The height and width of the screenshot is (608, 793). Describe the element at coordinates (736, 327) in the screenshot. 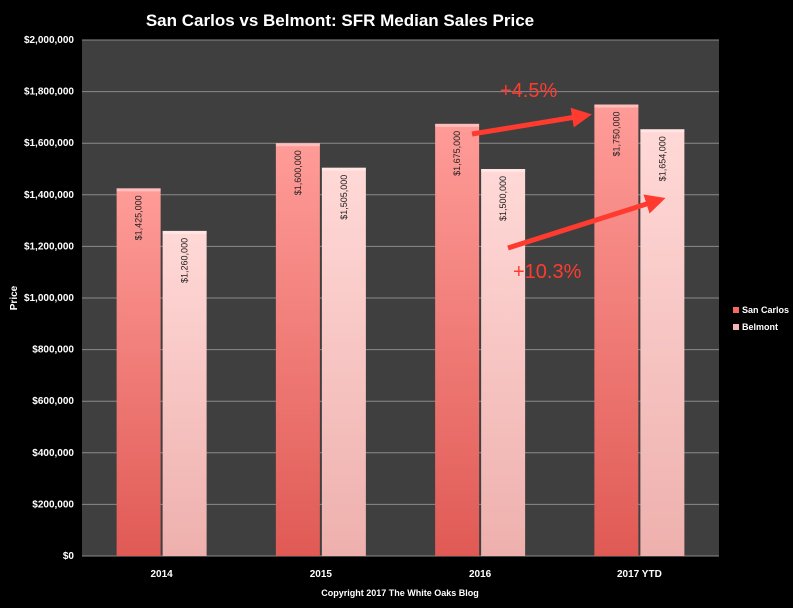

I see `legend-swatch-belmont` at that location.